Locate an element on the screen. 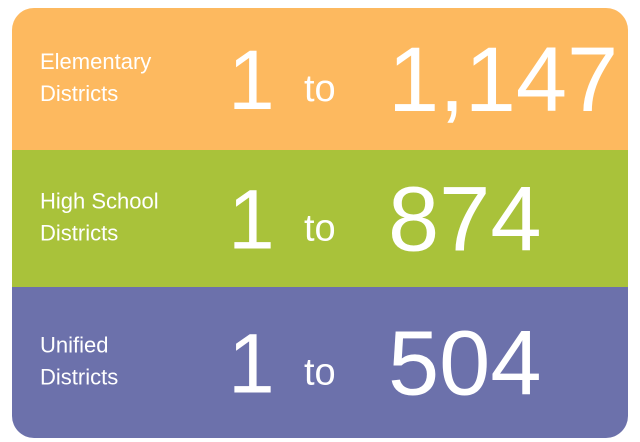 Image resolution: width=640 pixels, height=442 pixels. range-to: 874 is located at coordinates (465, 220).